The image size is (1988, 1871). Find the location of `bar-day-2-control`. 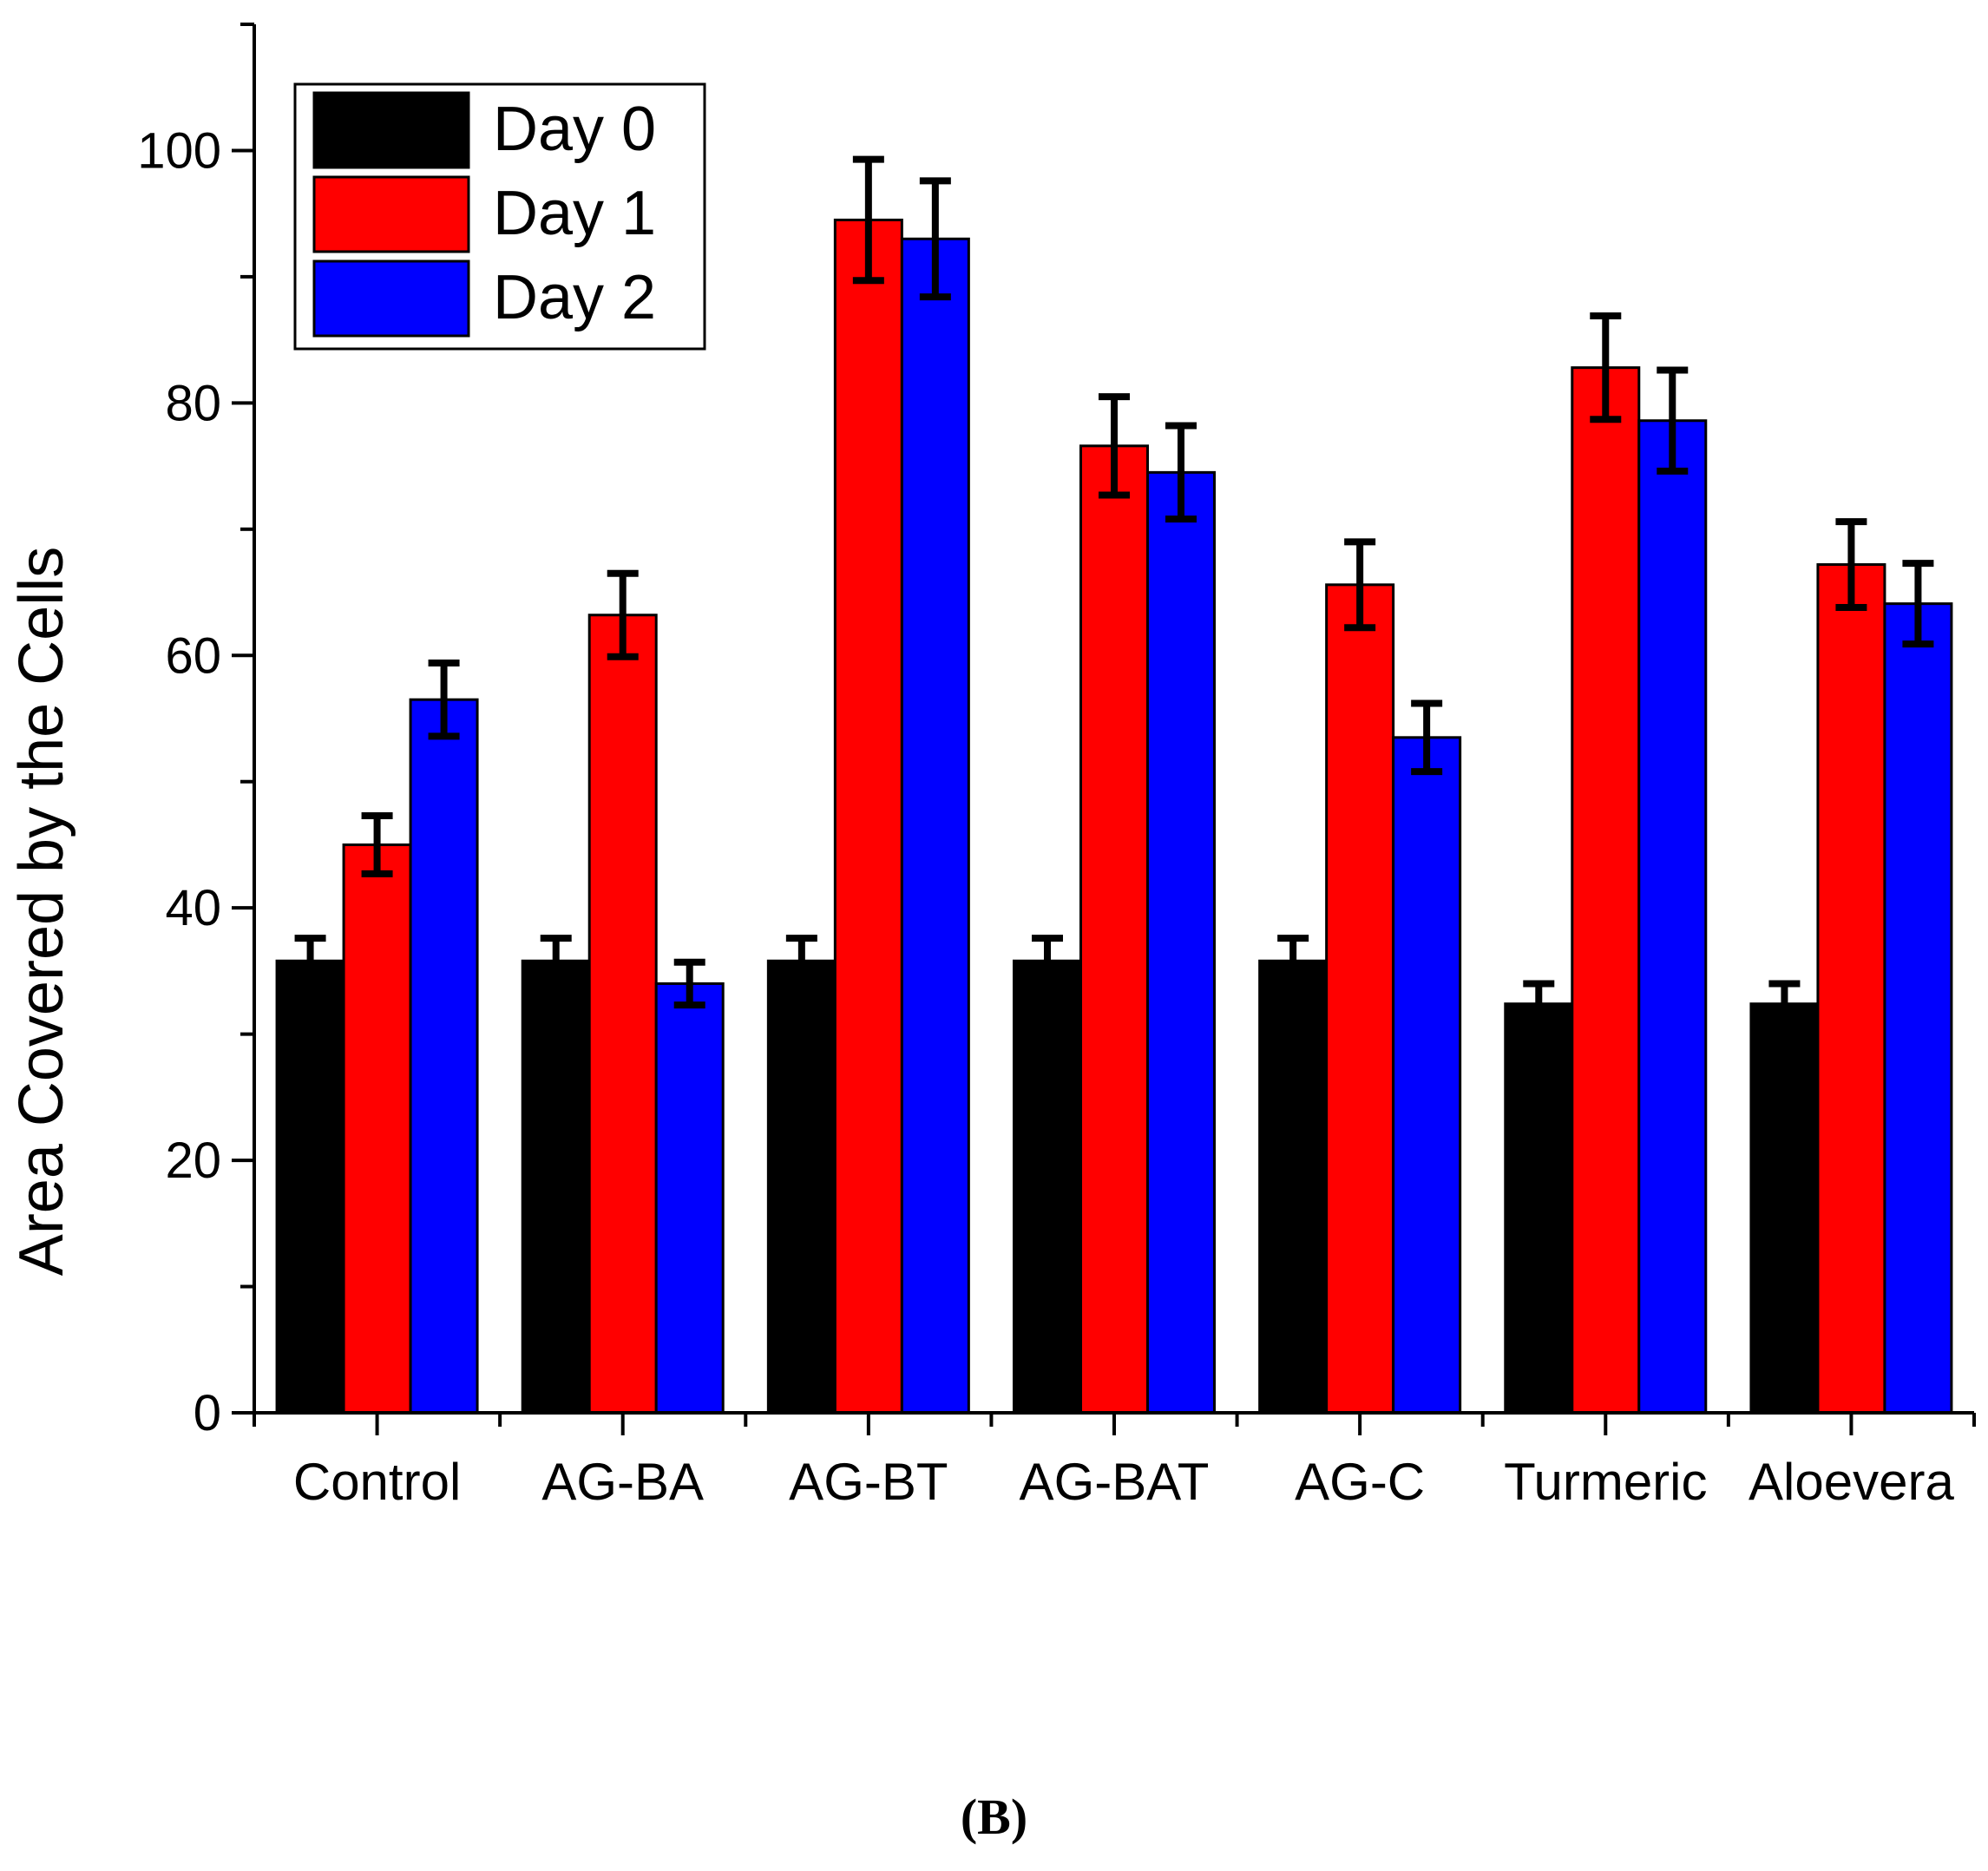

bar-day-2-control is located at coordinates (444, 1056).